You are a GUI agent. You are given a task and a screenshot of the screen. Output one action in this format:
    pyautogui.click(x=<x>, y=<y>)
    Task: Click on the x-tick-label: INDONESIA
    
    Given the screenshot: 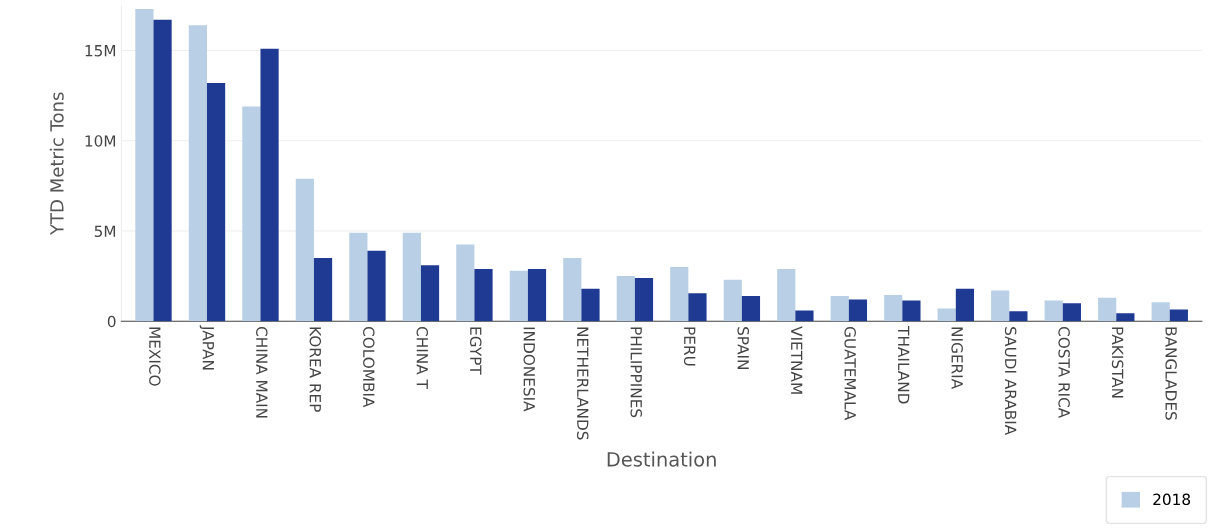 What is the action you would take?
    pyautogui.click(x=529, y=369)
    